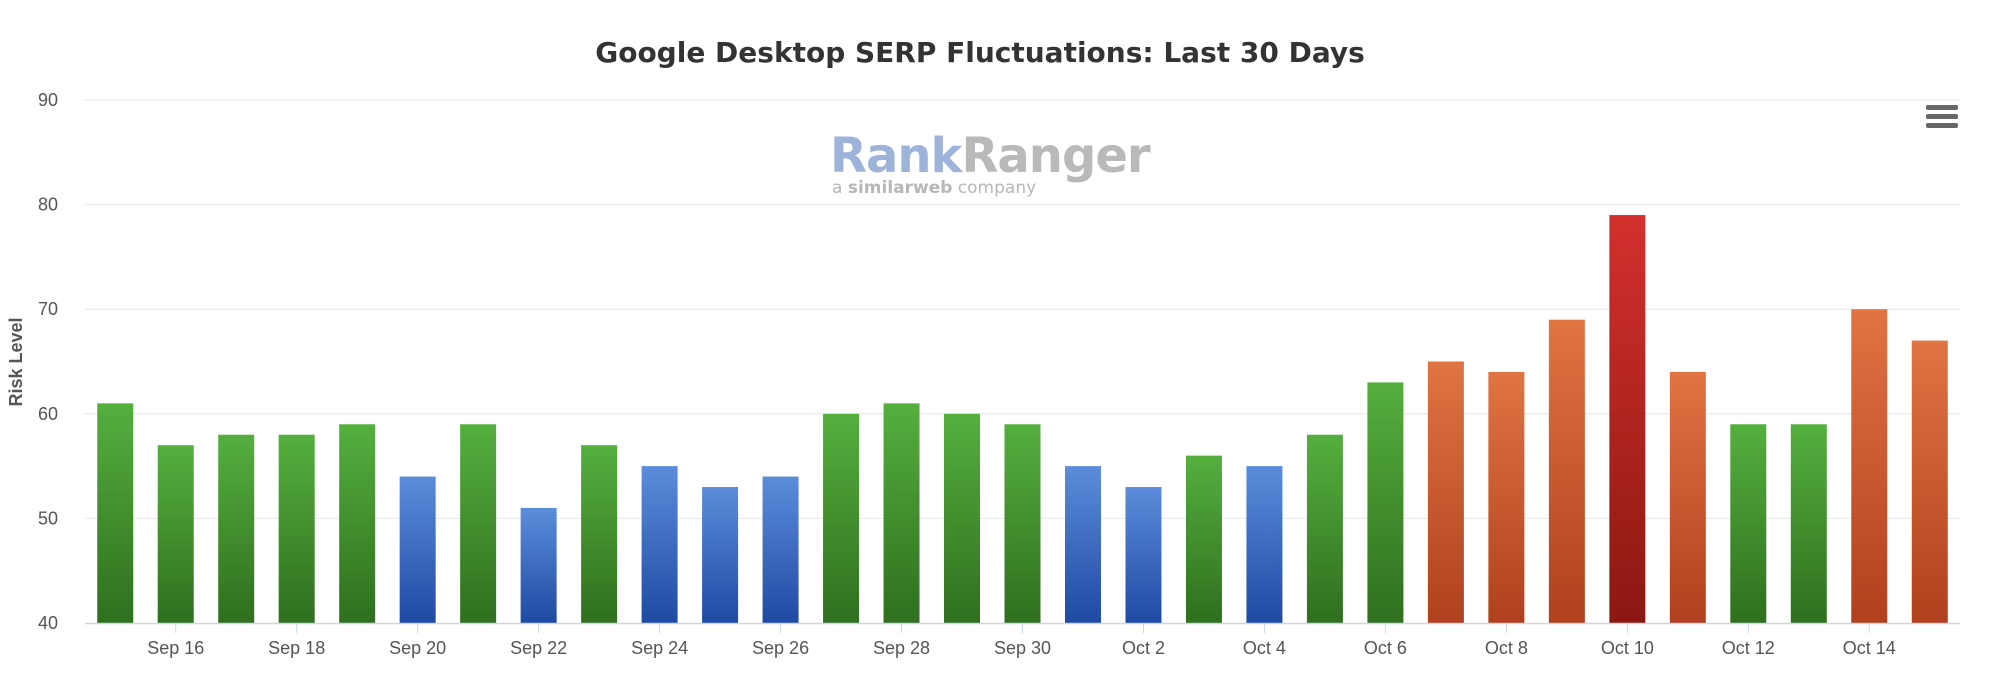 The height and width of the screenshot is (684, 2000). I want to click on x-tick-label: Oct 4, so click(1264, 648).